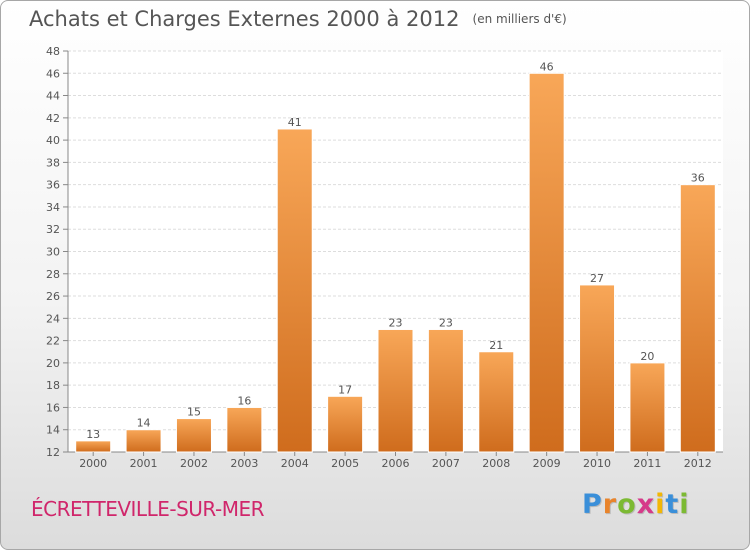  Describe the element at coordinates (244, 400) in the screenshot. I see `bar-value-label: 16` at that location.